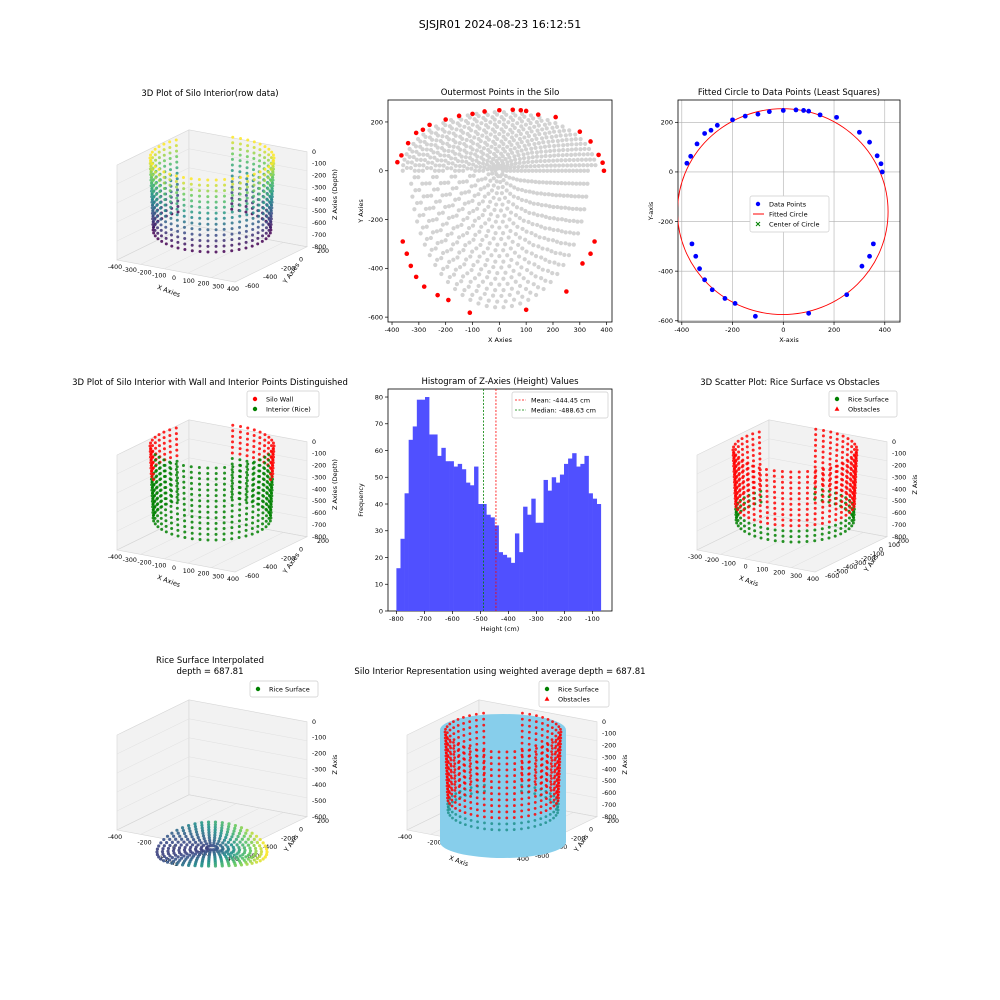 The image size is (1000, 1000). What do you see at coordinates (758, 224) in the screenshot?
I see `legend-marker` at bounding box center [758, 224].